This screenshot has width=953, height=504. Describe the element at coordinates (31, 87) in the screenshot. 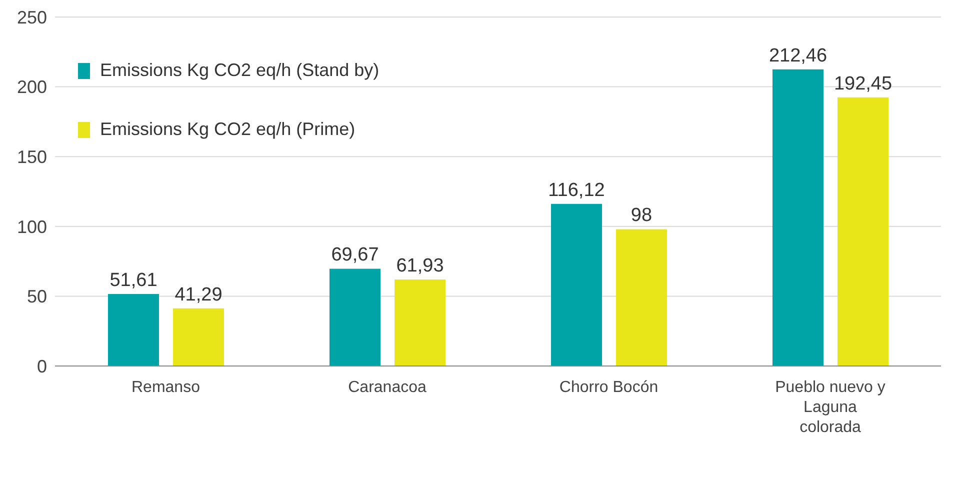

I see `y-tick-label: 200` at that location.